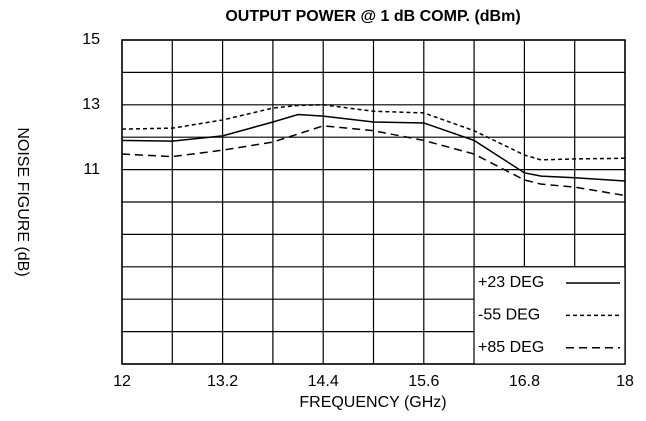 This screenshot has width=646, height=421. What do you see at coordinates (91, 104) in the screenshot?
I see `y-tick-label: 13` at bounding box center [91, 104].